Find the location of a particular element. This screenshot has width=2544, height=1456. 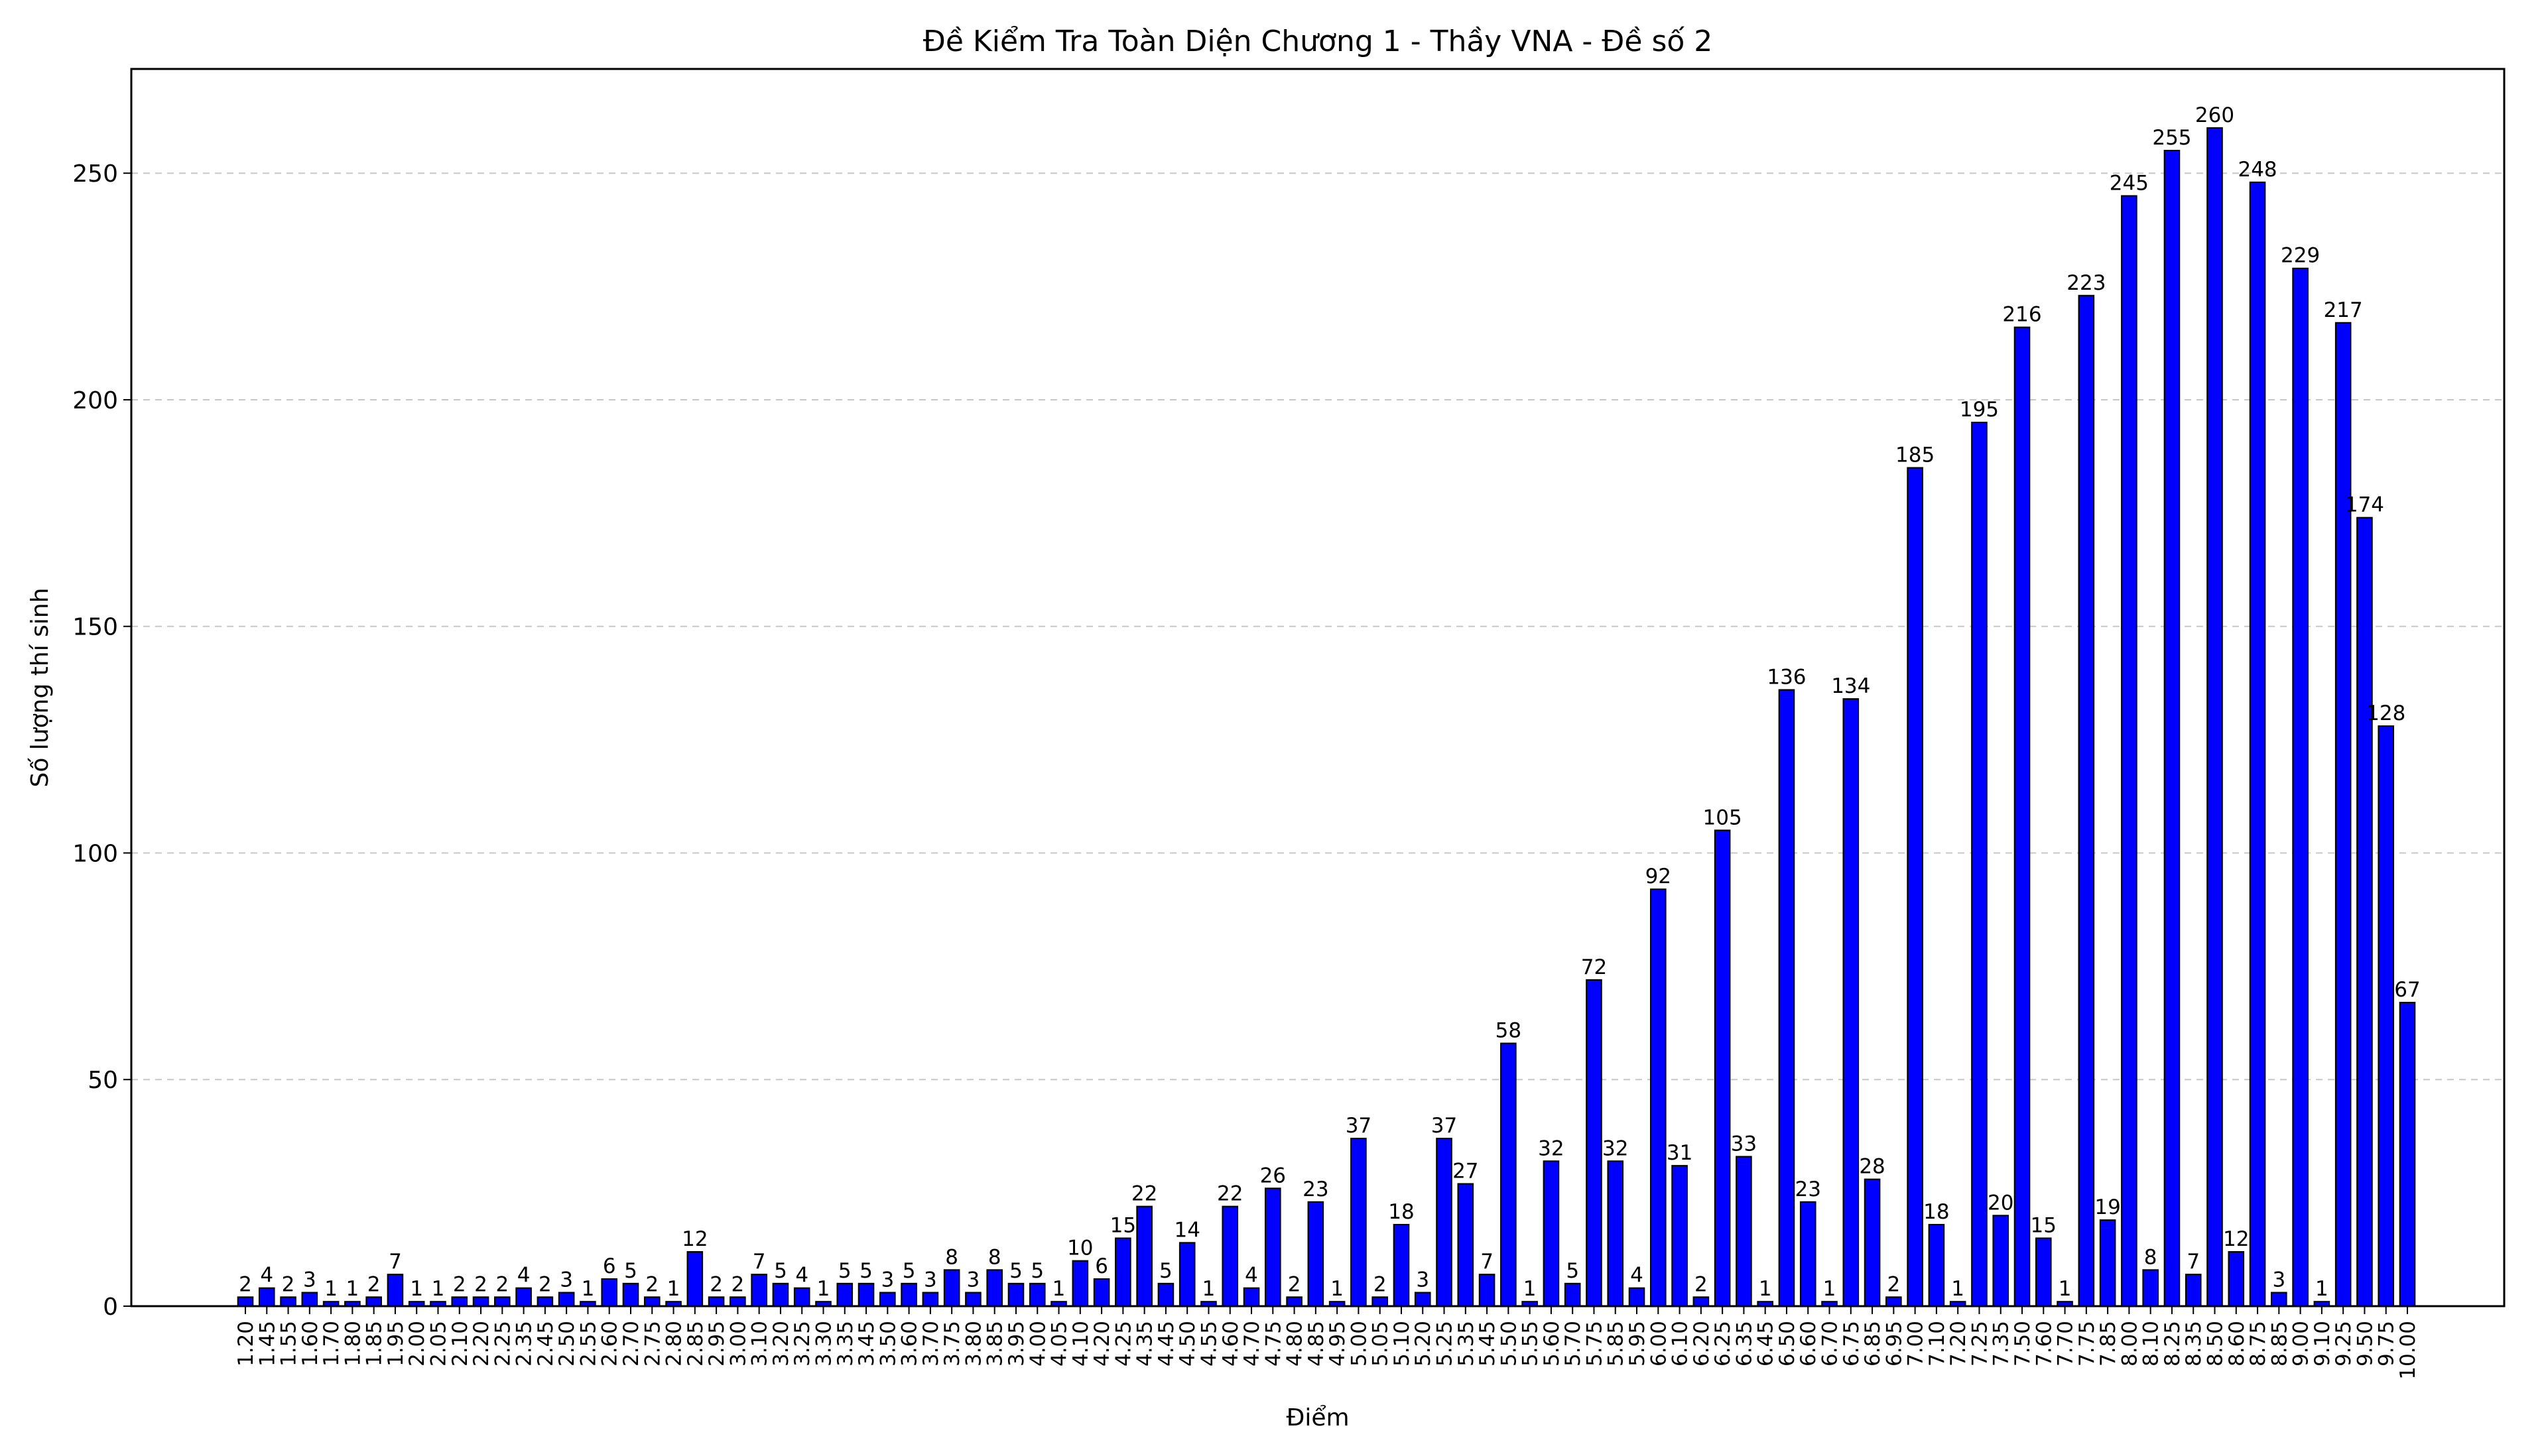

x-tick-label: 4.25 is located at coordinates (1123, 1343).